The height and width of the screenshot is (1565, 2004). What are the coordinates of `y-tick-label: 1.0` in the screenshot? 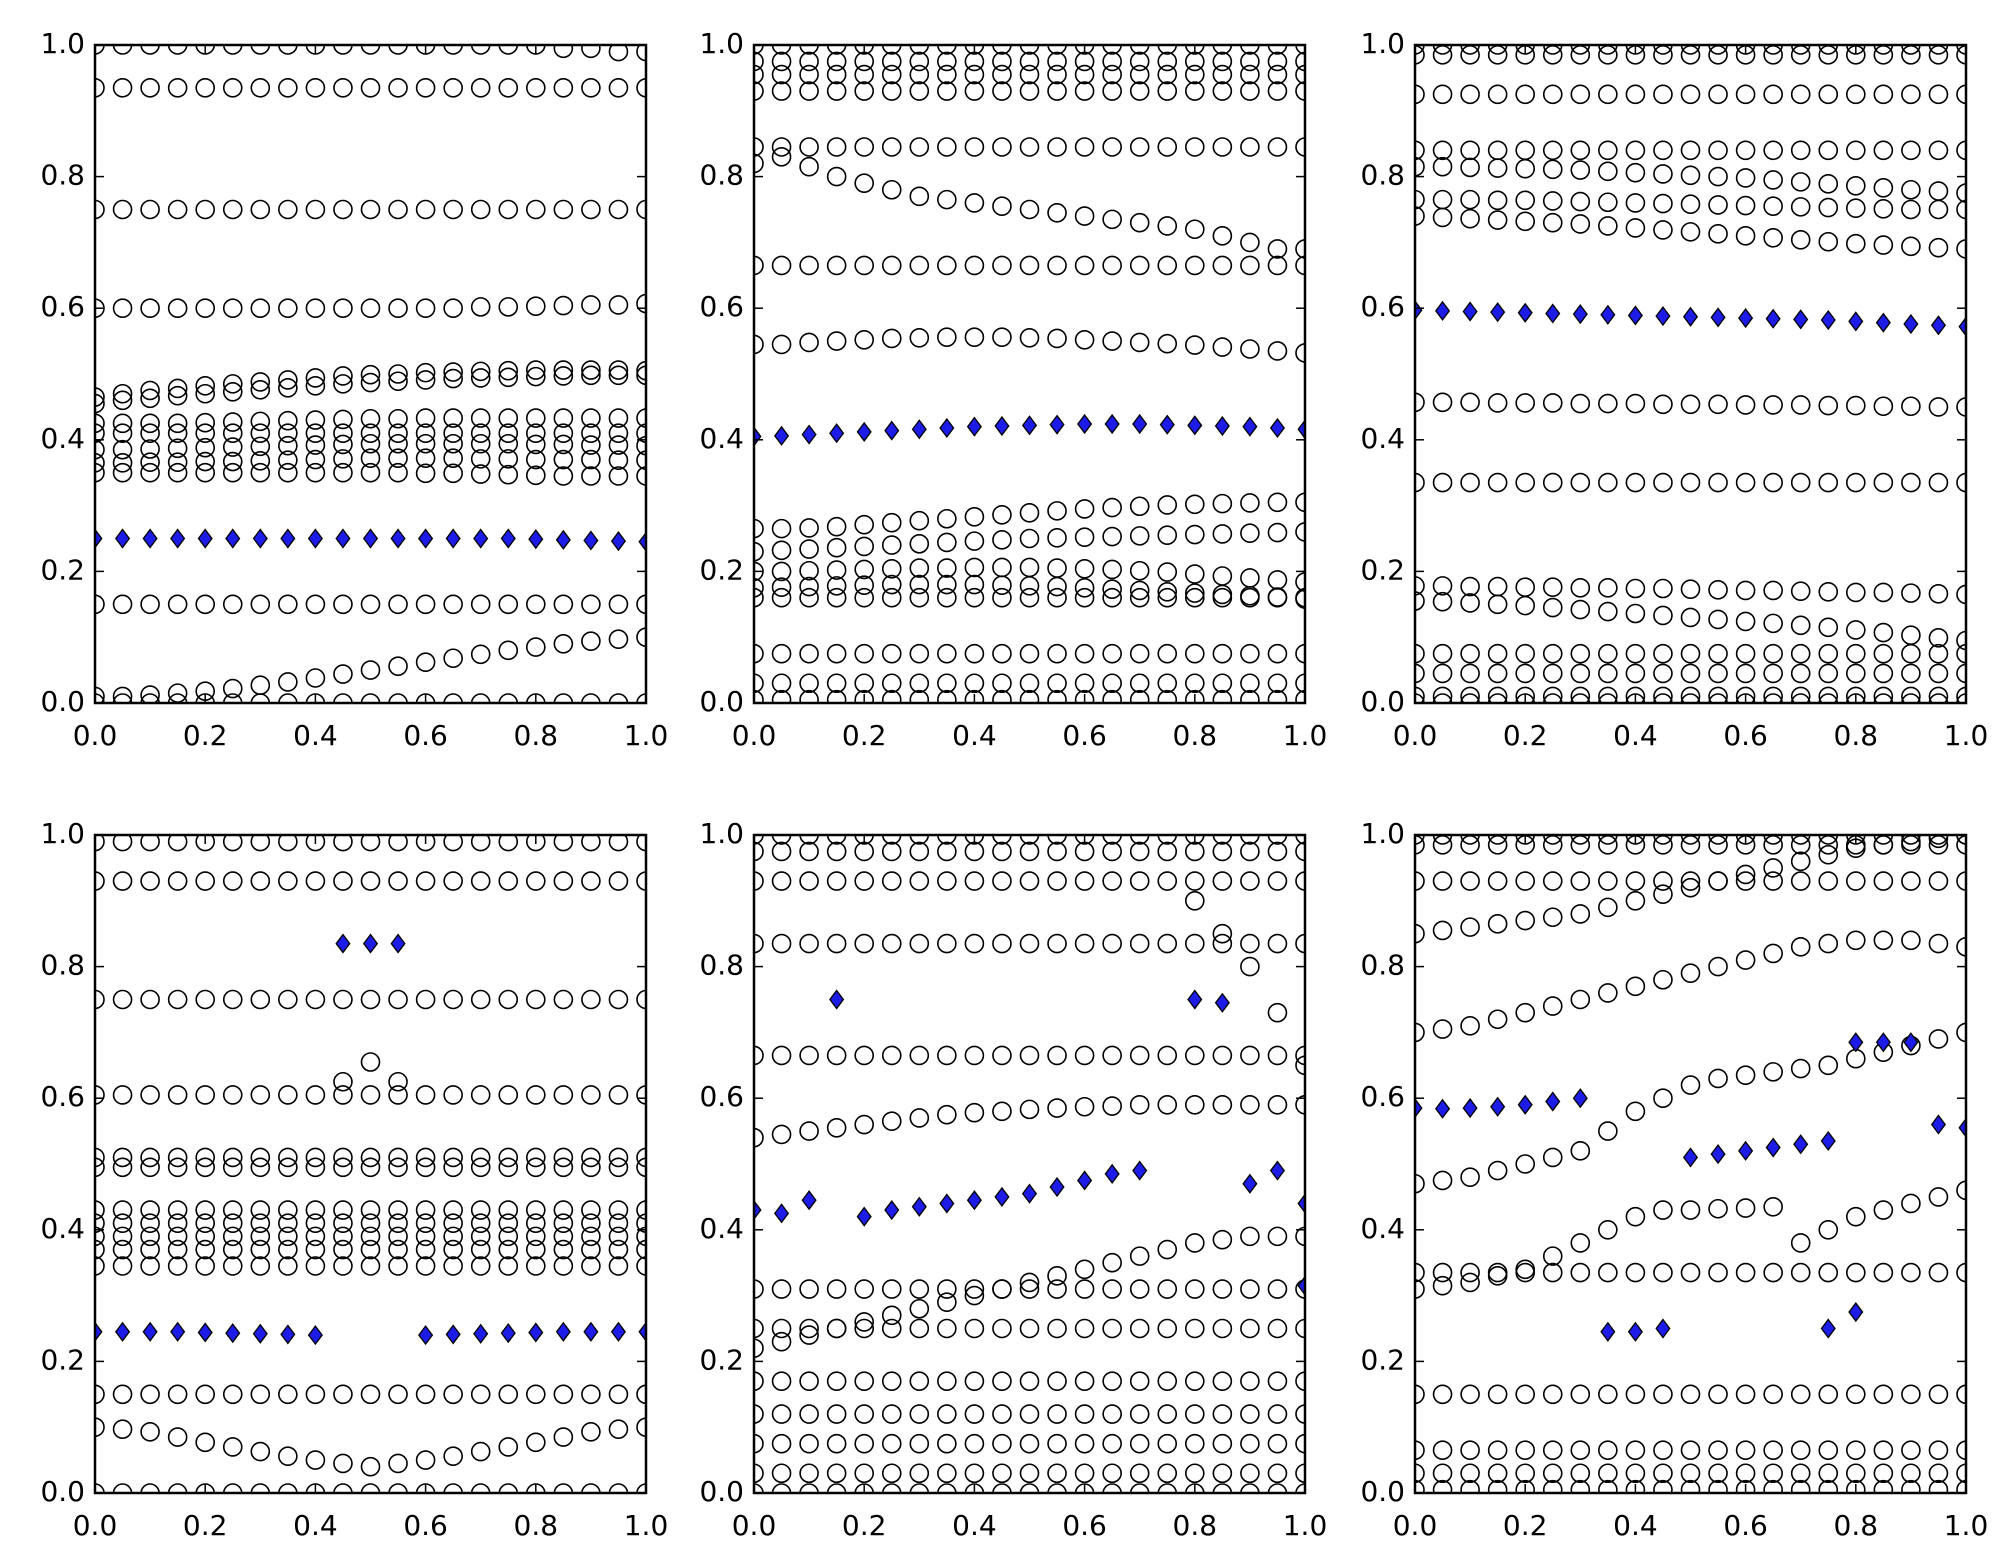 It's located at (62, 43).